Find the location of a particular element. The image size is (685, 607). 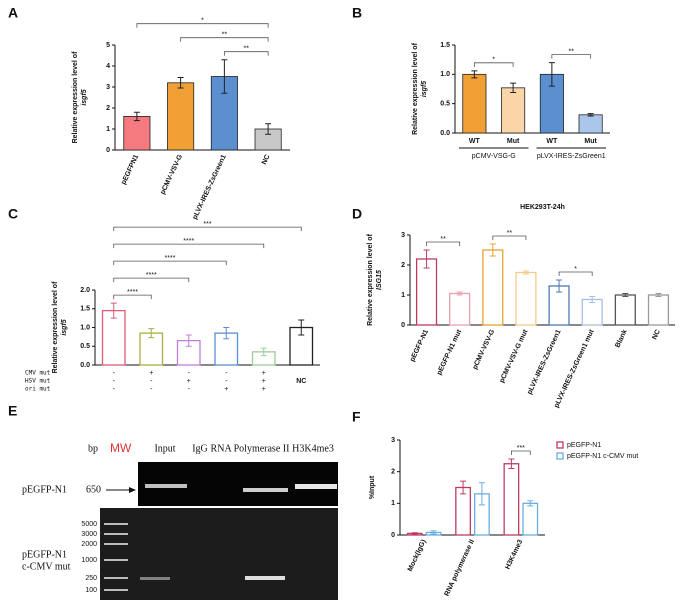

condition-label: ori mut is located at coordinates (38, 389).